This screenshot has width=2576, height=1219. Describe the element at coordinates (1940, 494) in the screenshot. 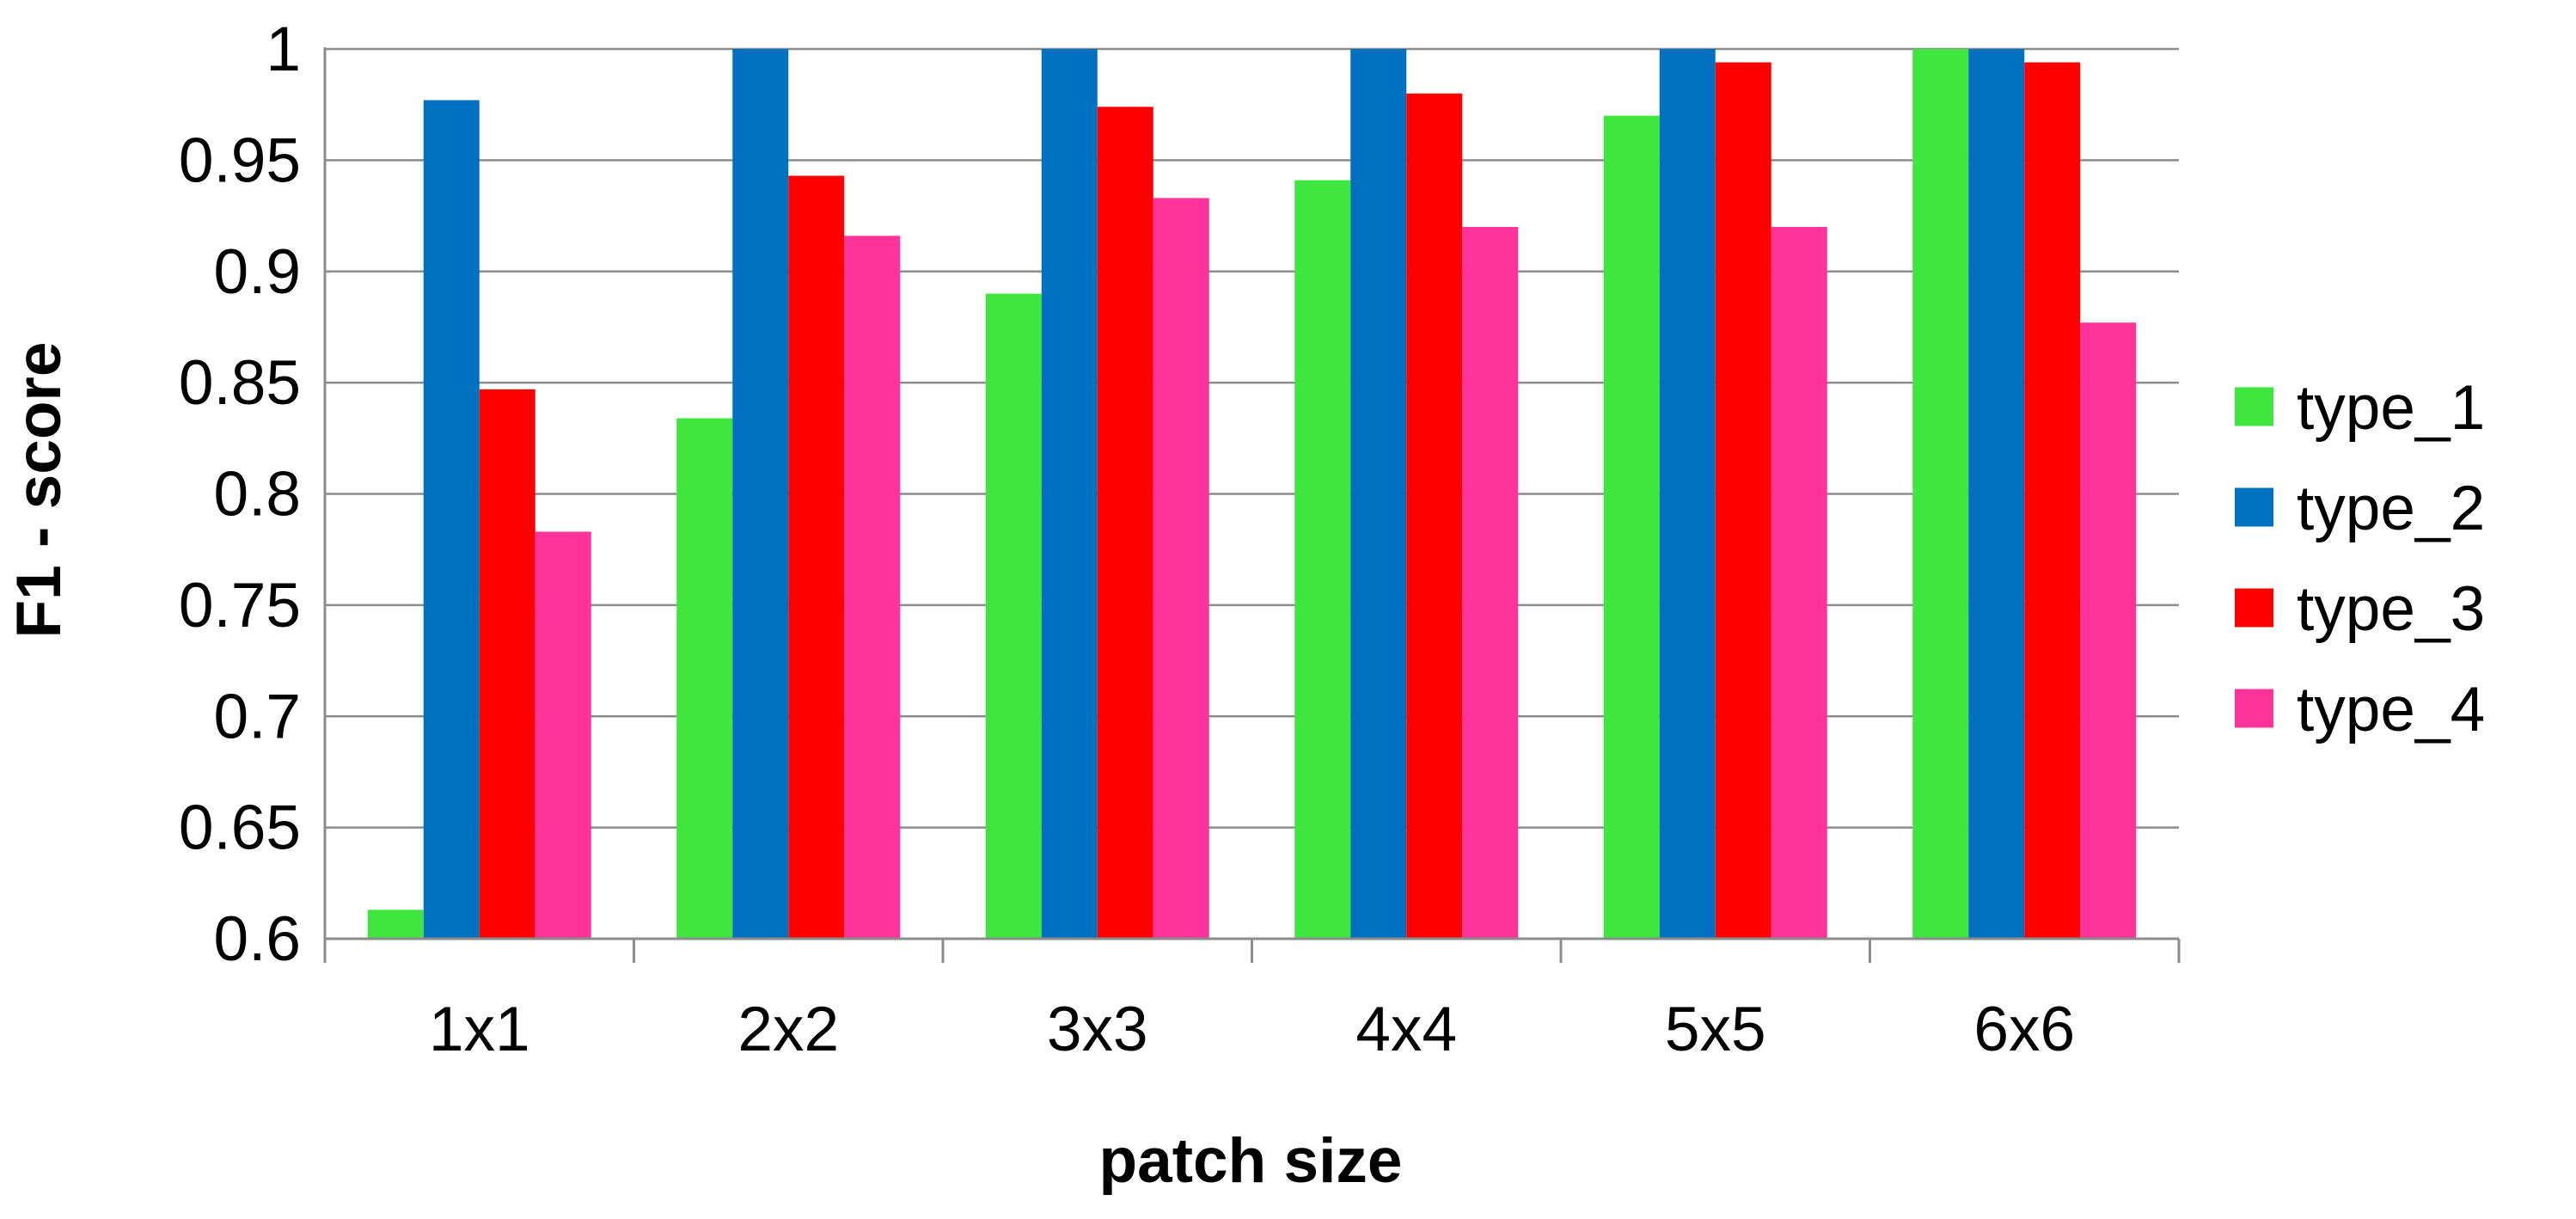

I see `bar-type_1-6x6` at that location.